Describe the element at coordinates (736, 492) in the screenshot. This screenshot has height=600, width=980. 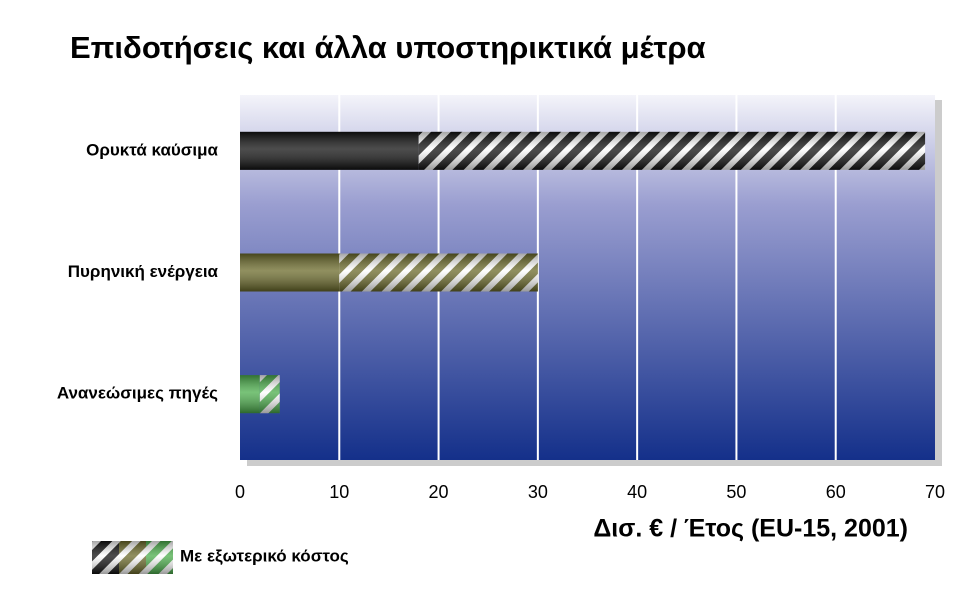
I see `x-tick-label: 50` at that location.